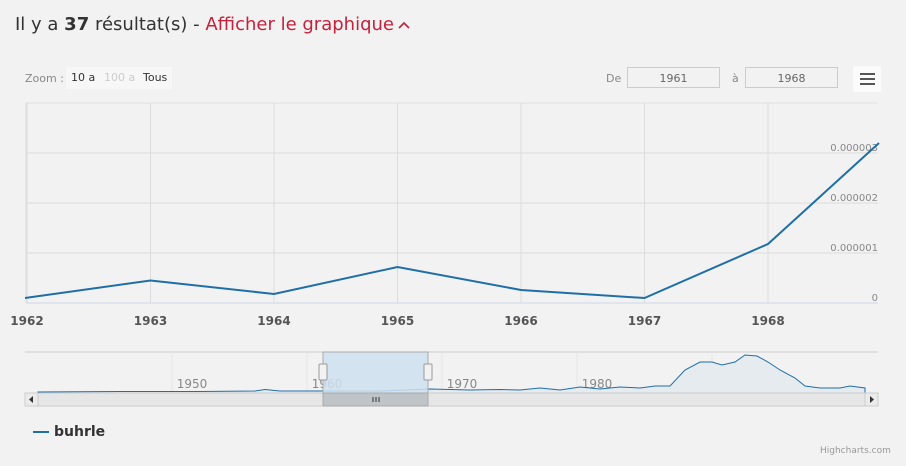 The width and height of the screenshot is (906, 466). I want to click on x-tick-label: 1965, so click(397, 321).